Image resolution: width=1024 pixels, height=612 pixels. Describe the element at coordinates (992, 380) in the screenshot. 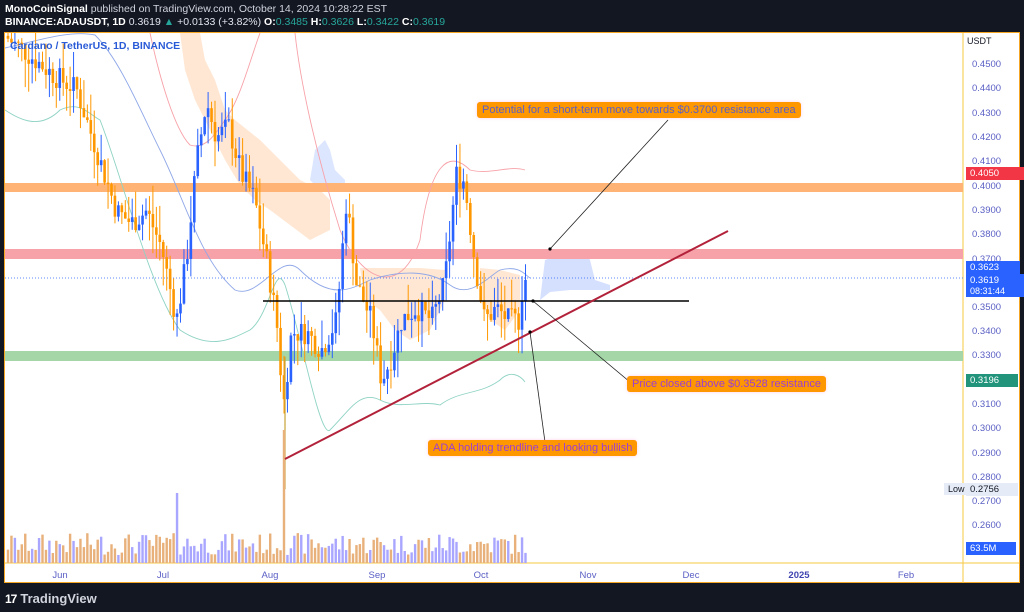

I see `green-level-tag: 0.3196` at that location.